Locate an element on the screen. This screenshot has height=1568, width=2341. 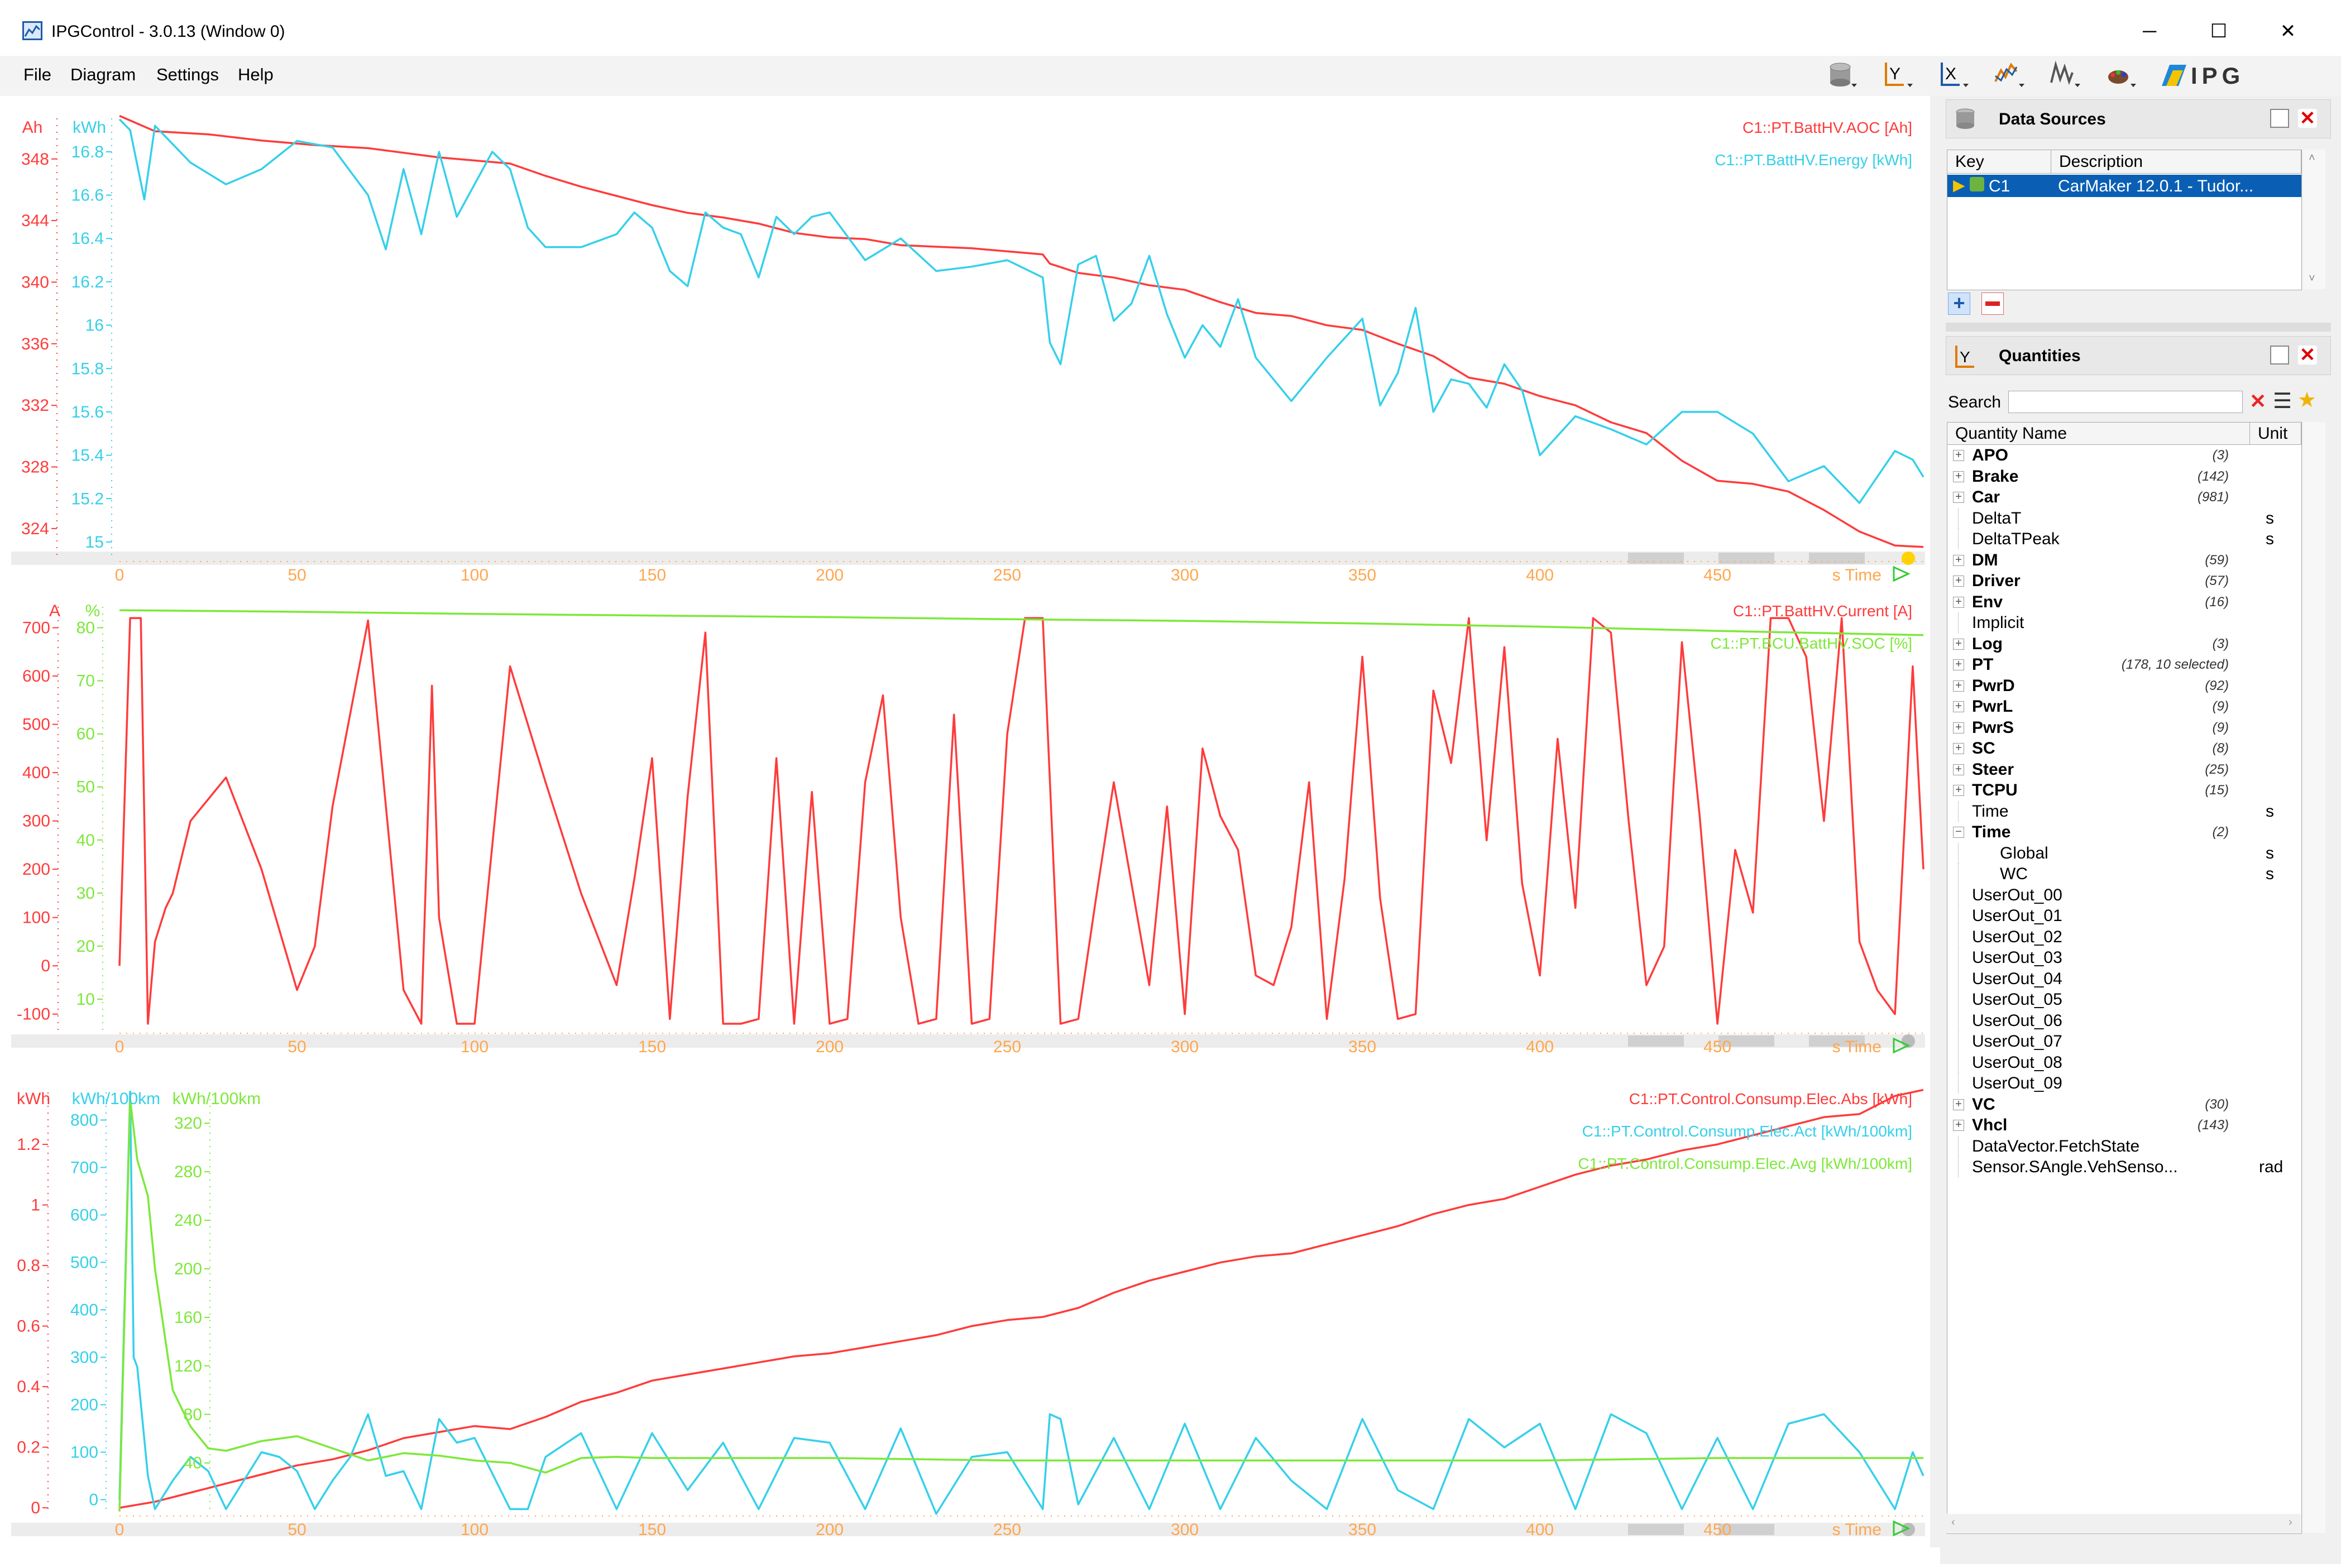
quantity-row: UserOut_07 is located at coordinates (2124, 1041).